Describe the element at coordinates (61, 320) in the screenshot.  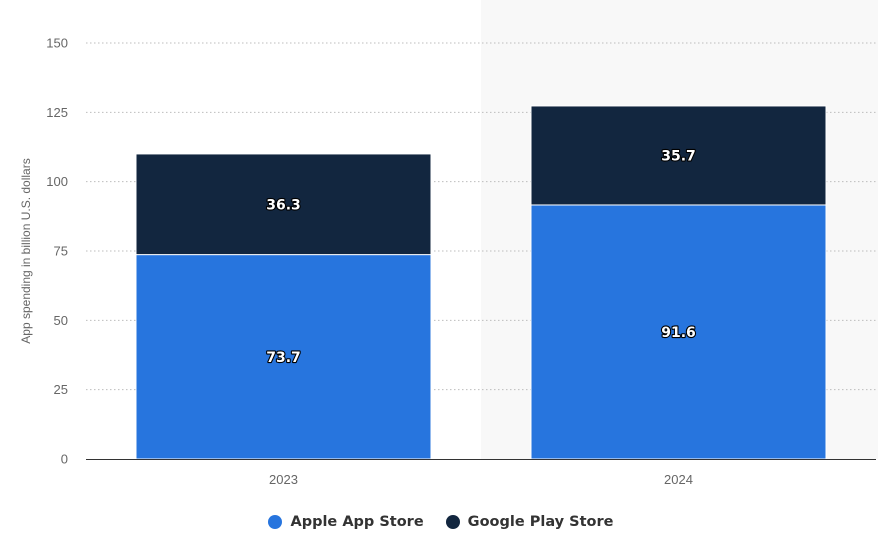
I see `y-tick-label: 50` at that location.